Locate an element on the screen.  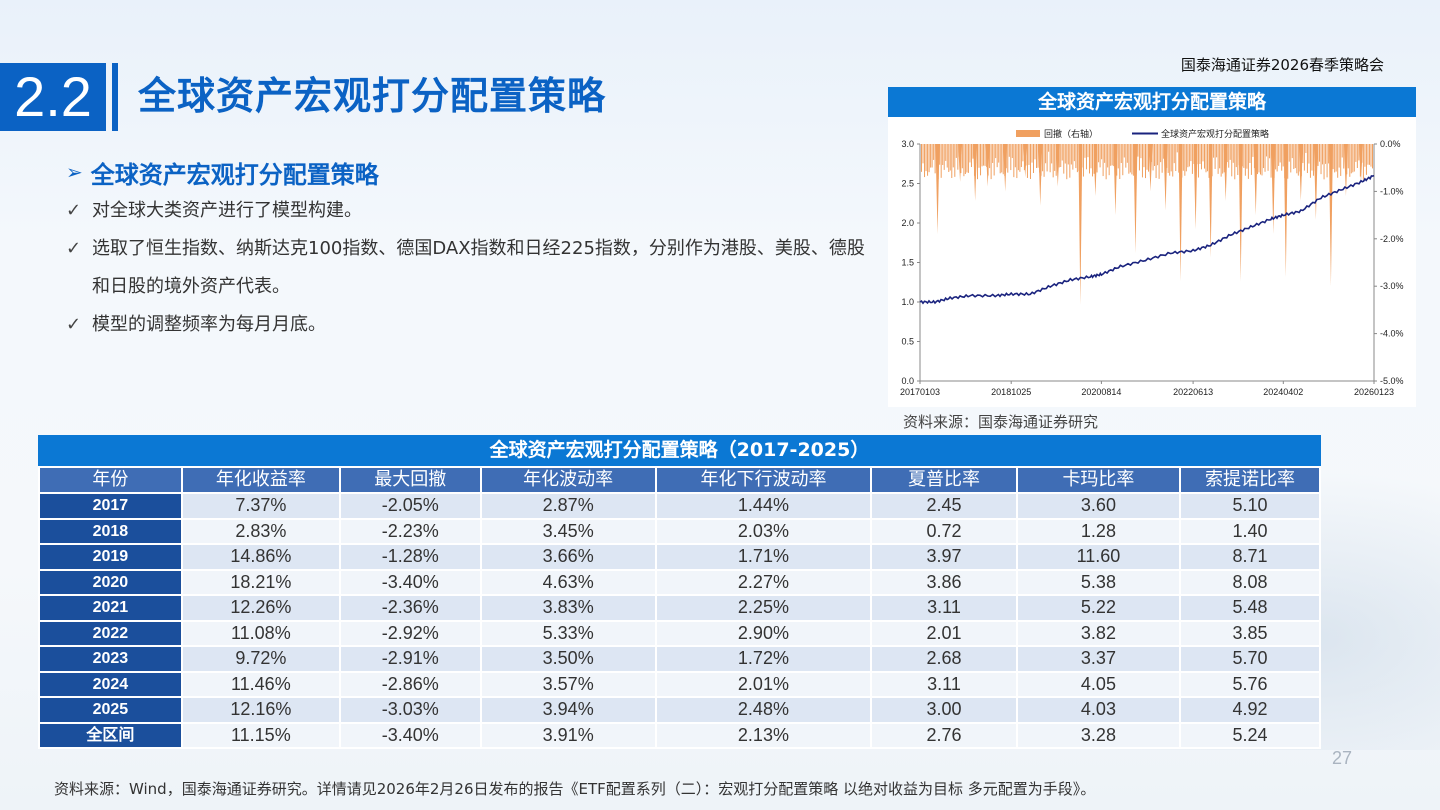
table-cell: 5.38 is located at coordinates (1098, 582).